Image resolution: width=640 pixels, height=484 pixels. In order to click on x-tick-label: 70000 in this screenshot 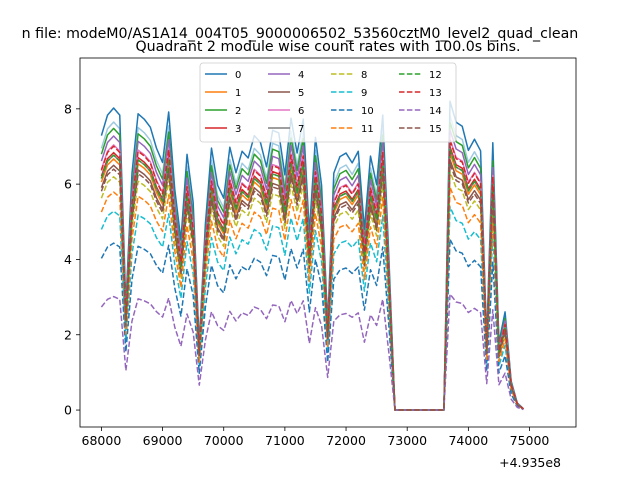, I will do `click(224, 440)`.